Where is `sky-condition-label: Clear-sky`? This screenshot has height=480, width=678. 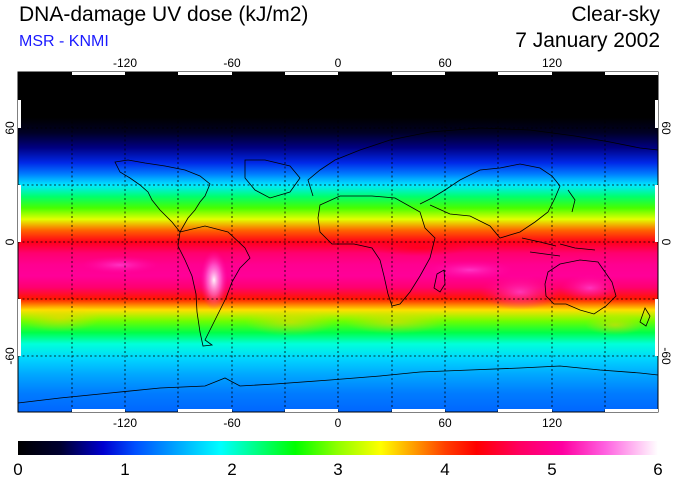 sky-condition-label: Clear-sky is located at coordinates (615, 14).